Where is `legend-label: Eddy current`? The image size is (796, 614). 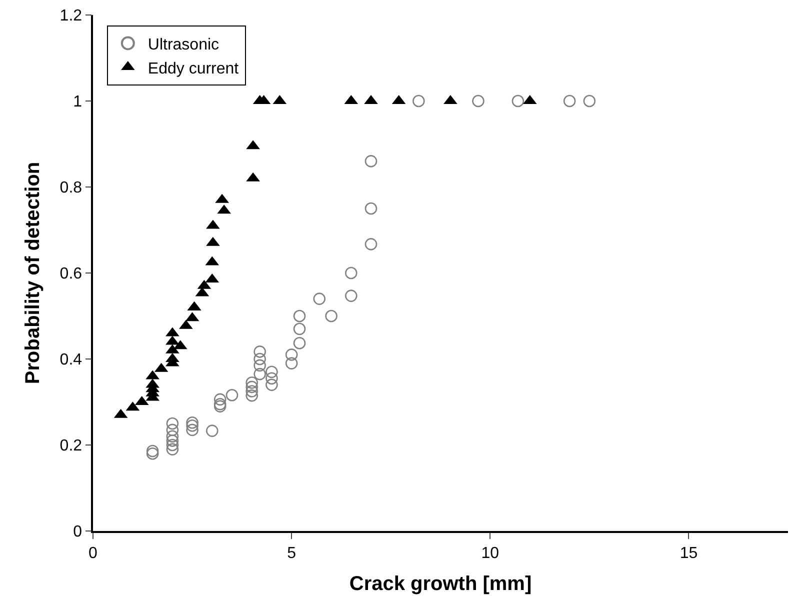 legend-label: Eddy current is located at coordinates (194, 69).